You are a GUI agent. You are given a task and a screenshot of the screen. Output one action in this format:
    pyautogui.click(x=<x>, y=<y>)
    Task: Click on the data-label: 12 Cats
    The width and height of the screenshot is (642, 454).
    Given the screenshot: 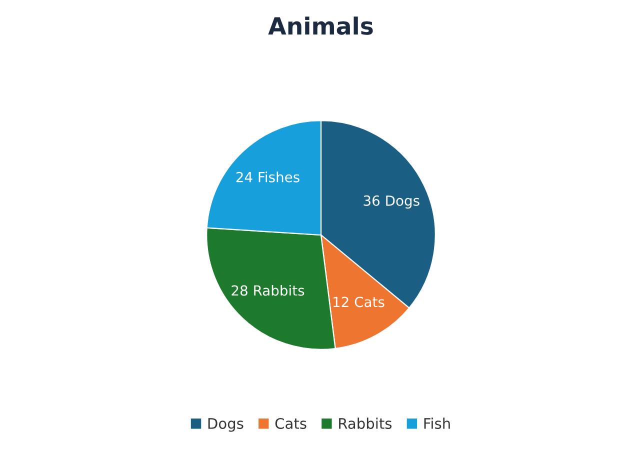 What is the action you would take?
    pyautogui.click(x=359, y=302)
    